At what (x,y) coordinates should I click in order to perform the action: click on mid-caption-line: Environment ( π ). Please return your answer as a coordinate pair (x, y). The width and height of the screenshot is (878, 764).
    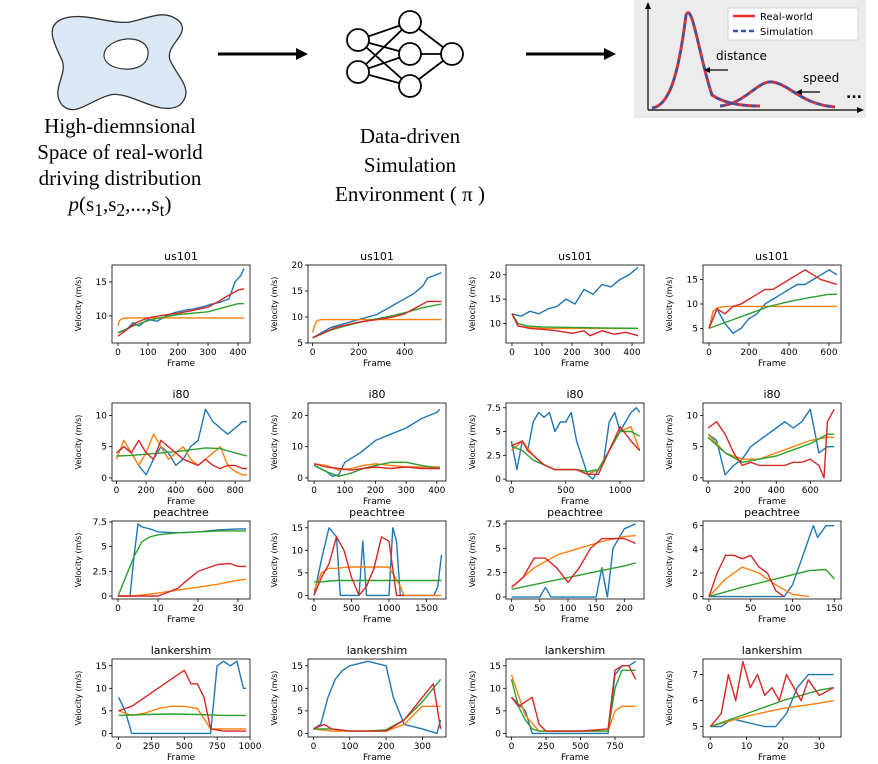
    Looking at the image, I should click on (410, 194).